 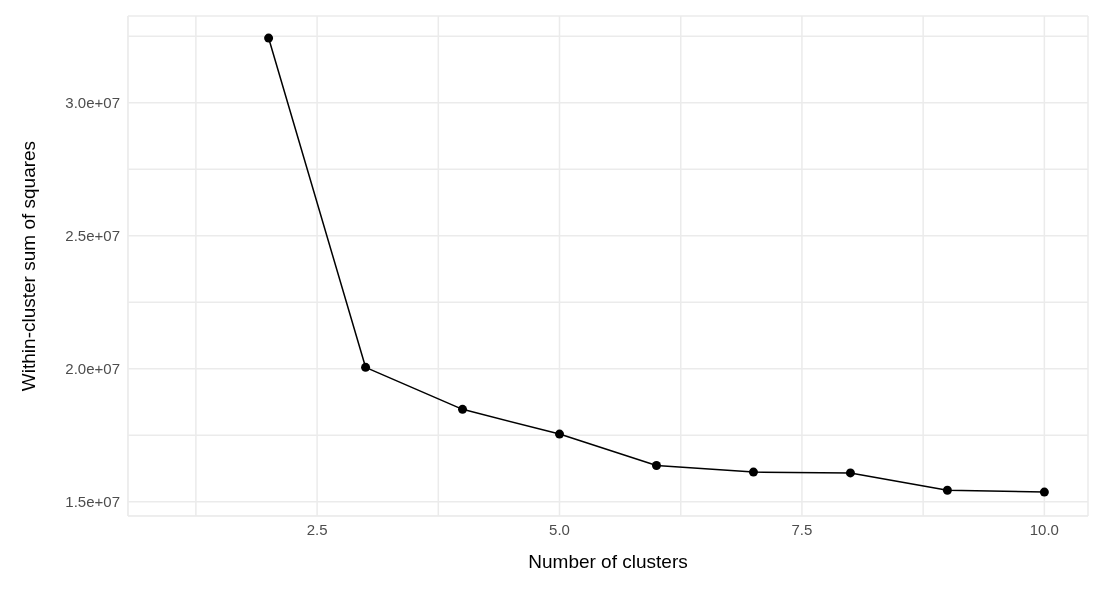 What do you see at coordinates (28, 266) in the screenshot?
I see `y-axis-title: Within-cluster sum of squares` at bounding box center [28, 266].